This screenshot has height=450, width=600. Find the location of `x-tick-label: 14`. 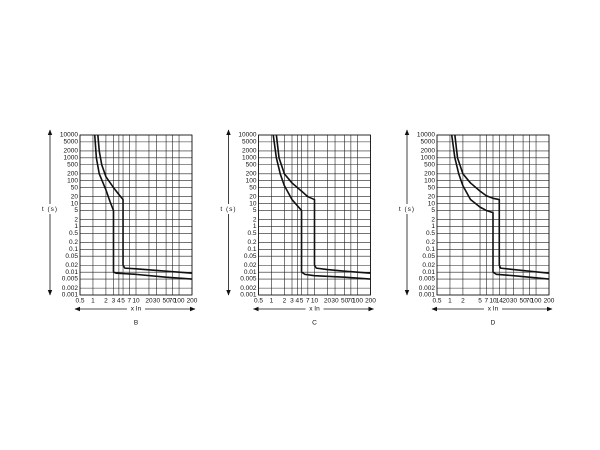

x-tick-label: 14 is located at coordinates (500, 301).